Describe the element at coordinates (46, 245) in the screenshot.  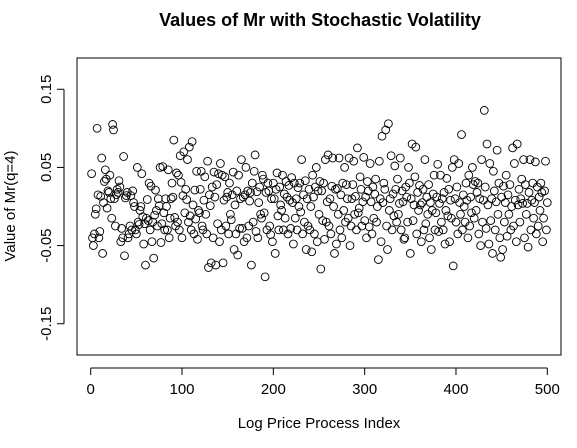
I see `y-tick-label: -0.05` at that location.